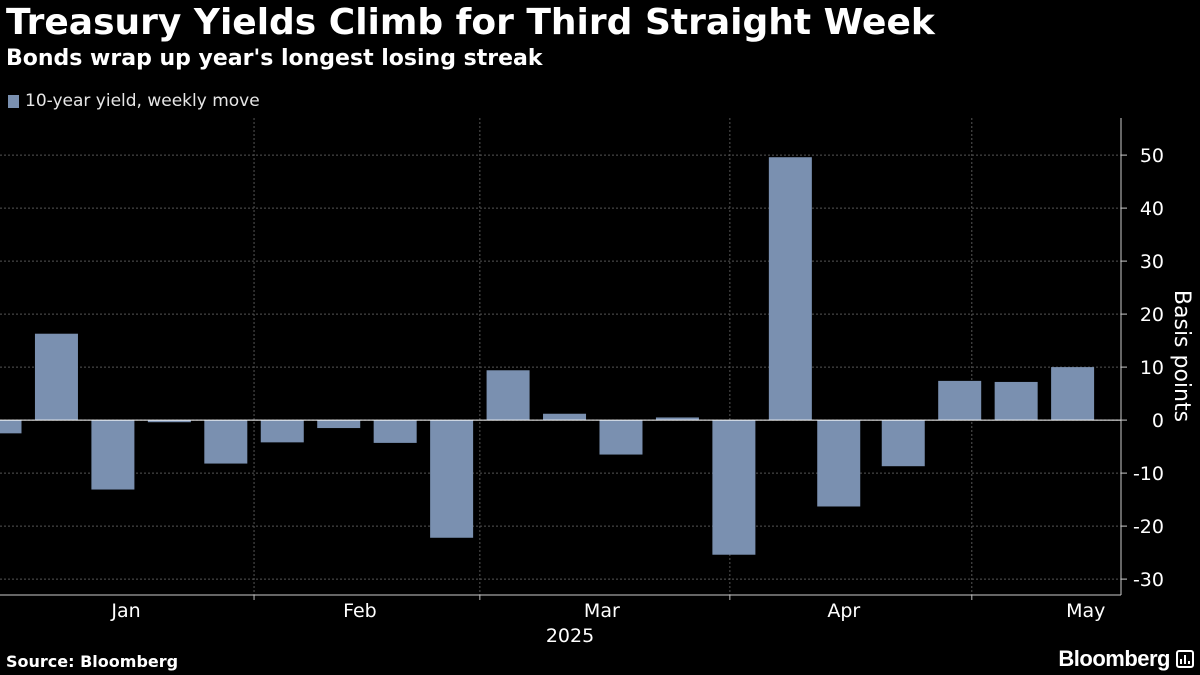  I want to click on chart-legend: 10-year yield, weekly move, so click(134, 101).